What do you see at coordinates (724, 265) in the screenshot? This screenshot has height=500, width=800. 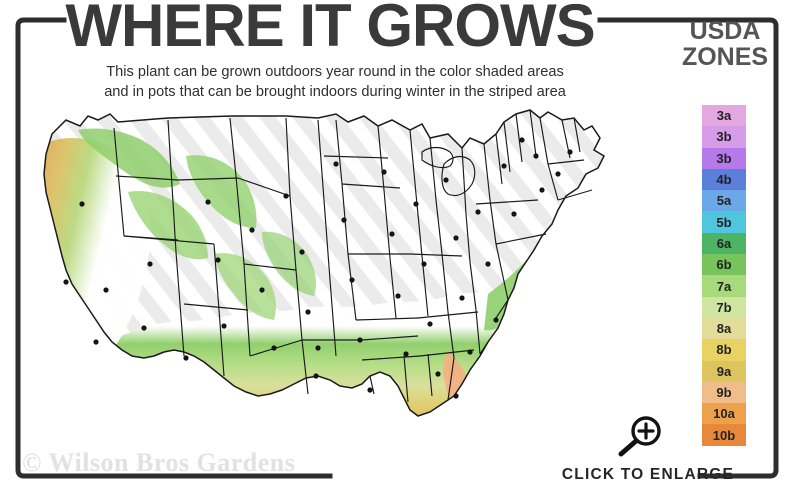 I see `legend-swatch-6b: 6b` at bounding box center [724, 265].